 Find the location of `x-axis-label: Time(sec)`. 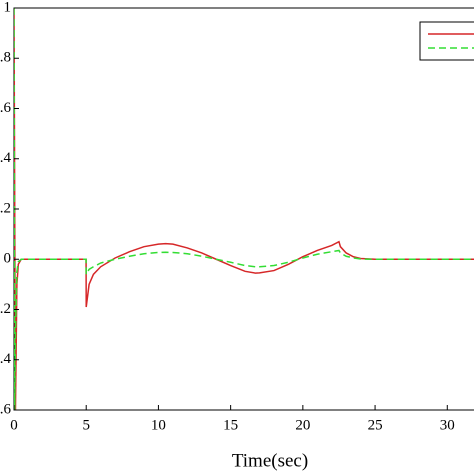

x-axis-label: Time(sec) is located at coordinates (270, 460).